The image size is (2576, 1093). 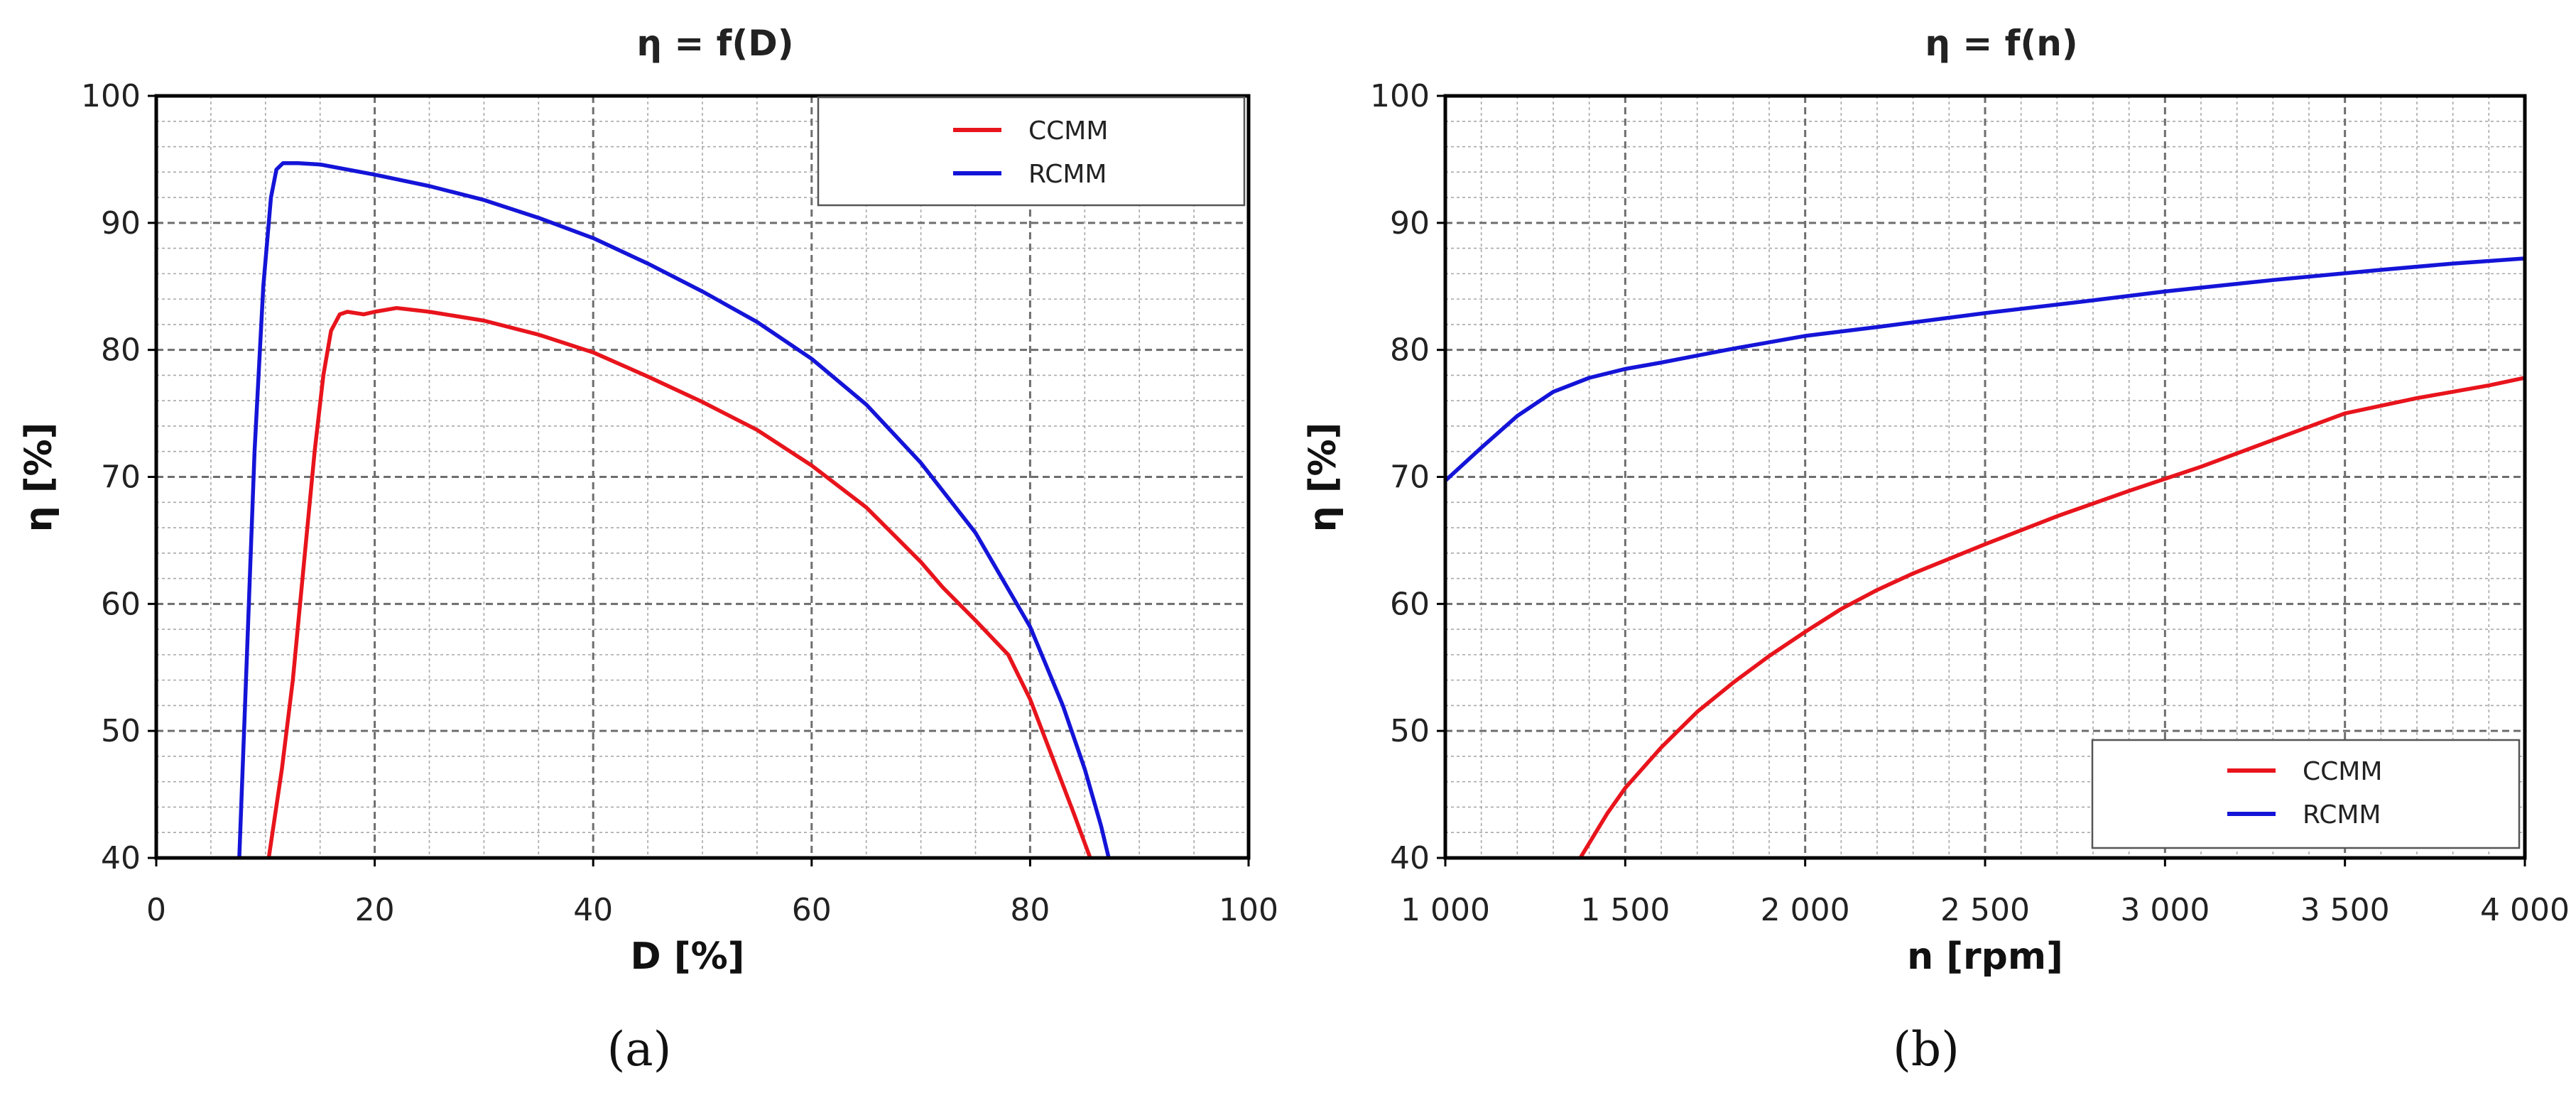 I want to click on chart-b-x-ticks: 1 000 1 500 2 000 2 500 3 000 3 500 4 000, so click(x=1986, y=893).